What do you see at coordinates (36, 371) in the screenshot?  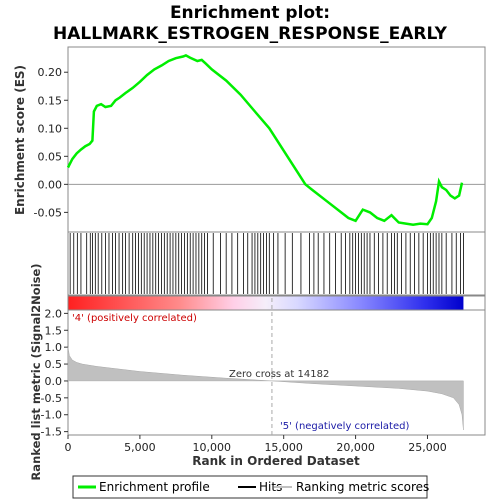 I see `ranked-y-label: Ranked list metric (Signal2Noise)` at bounding box center [36, 371].